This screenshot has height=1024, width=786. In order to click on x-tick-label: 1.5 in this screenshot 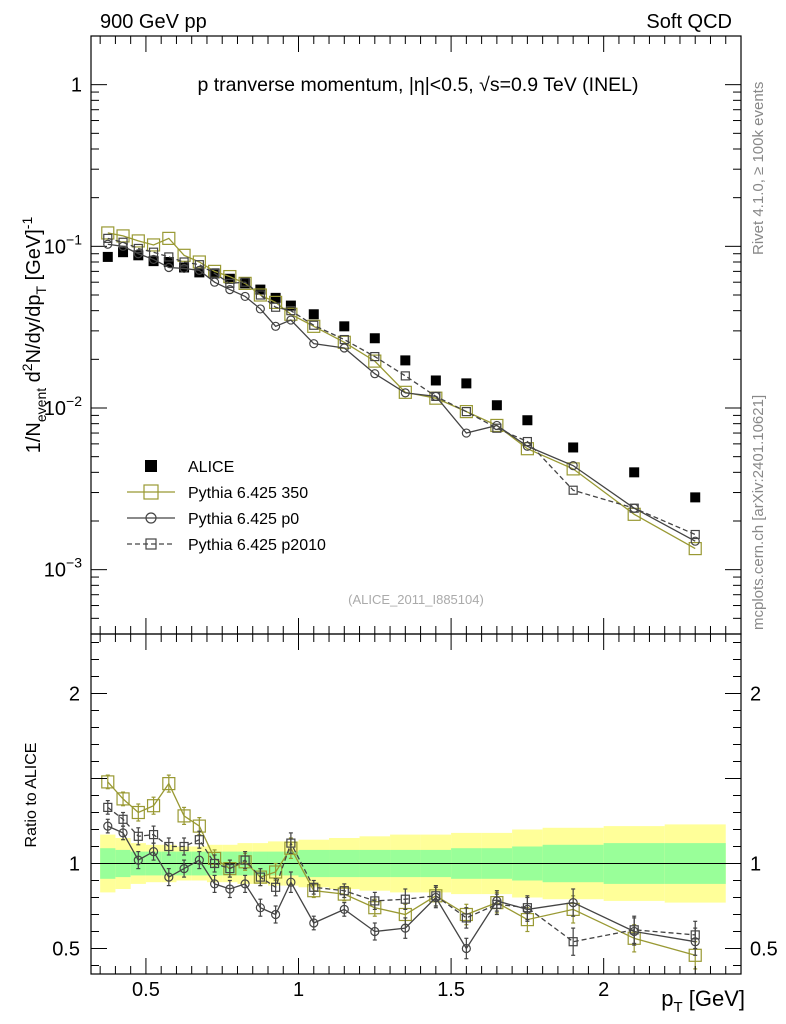, I will do `click(451, 990)`.